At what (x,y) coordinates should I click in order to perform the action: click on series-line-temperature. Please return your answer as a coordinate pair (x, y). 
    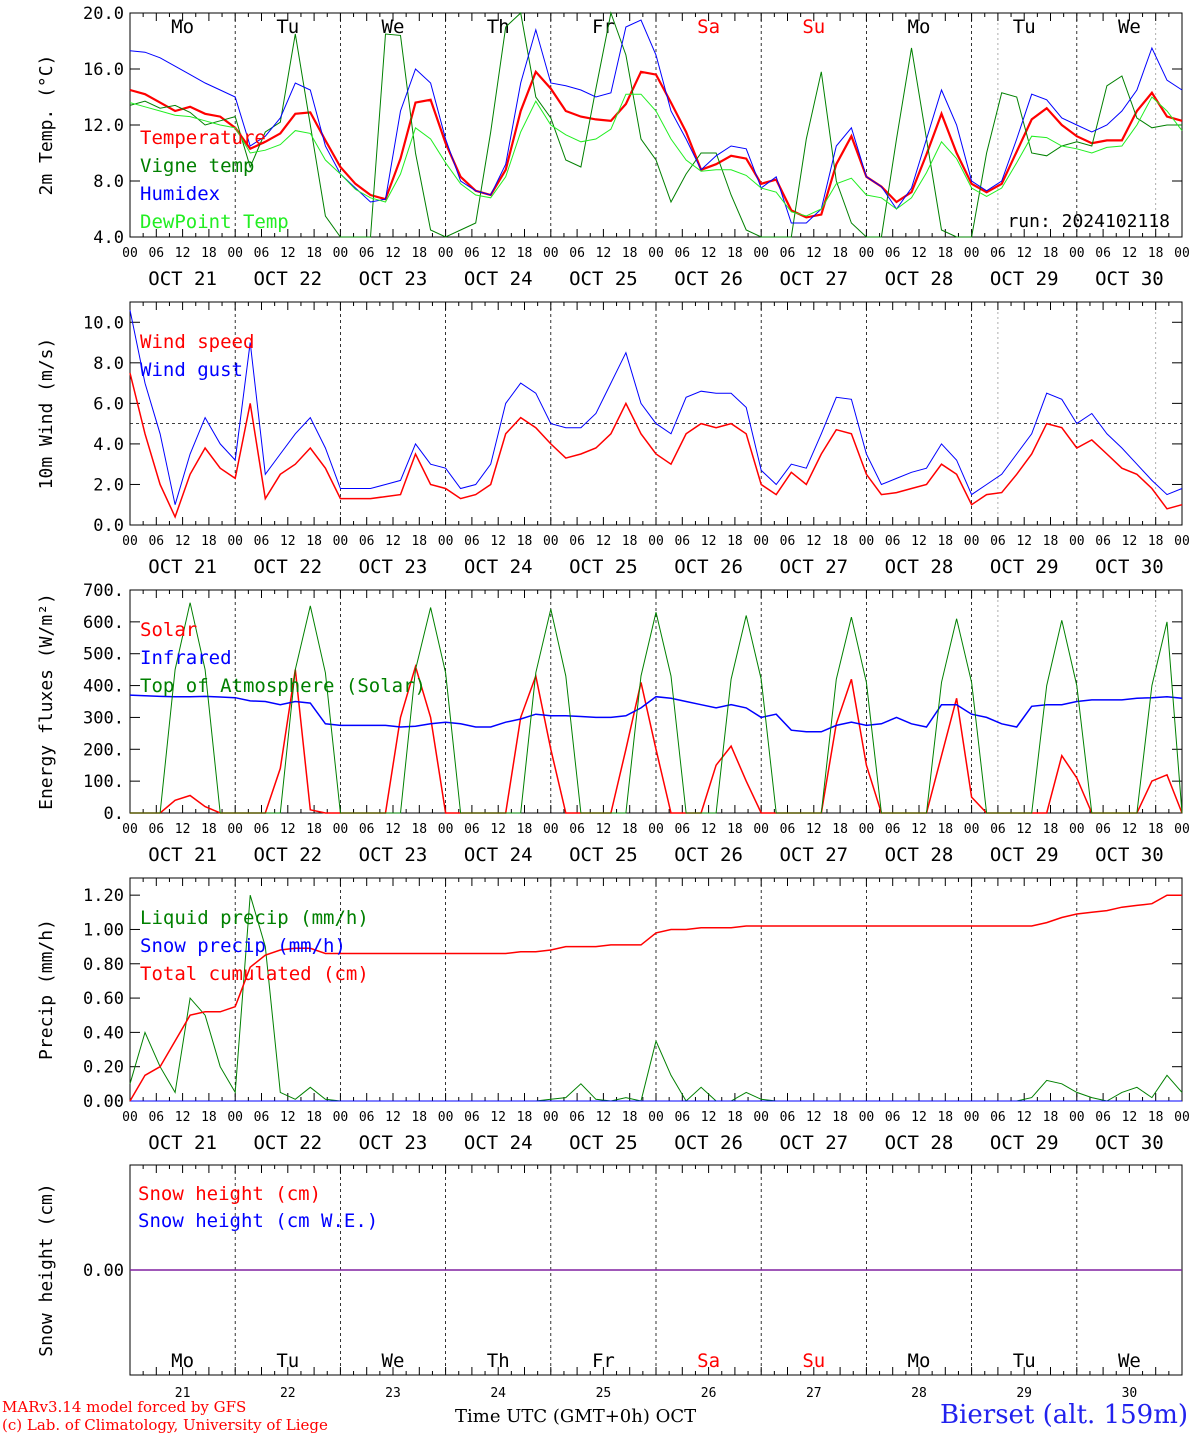
    Looking at the image, I should click on (656, 144).